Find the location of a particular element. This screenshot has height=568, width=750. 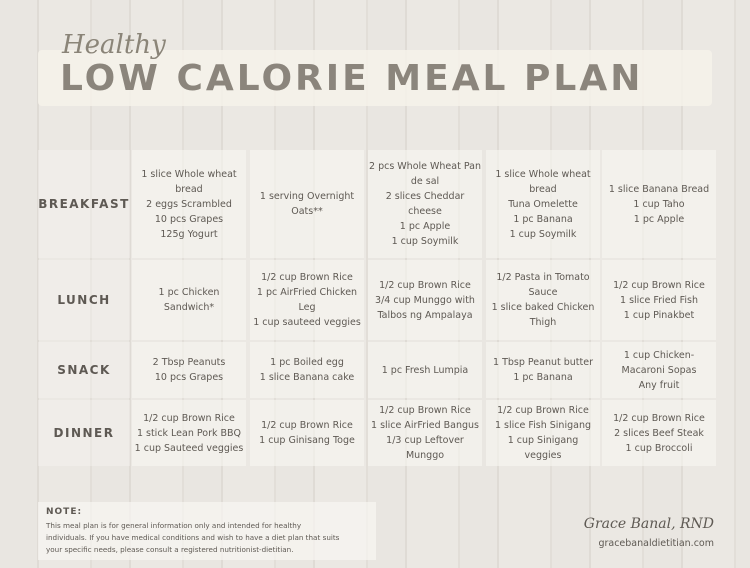

meal-line: 1 stick Lean Pork BBQ is located at coordinates (189, 433).